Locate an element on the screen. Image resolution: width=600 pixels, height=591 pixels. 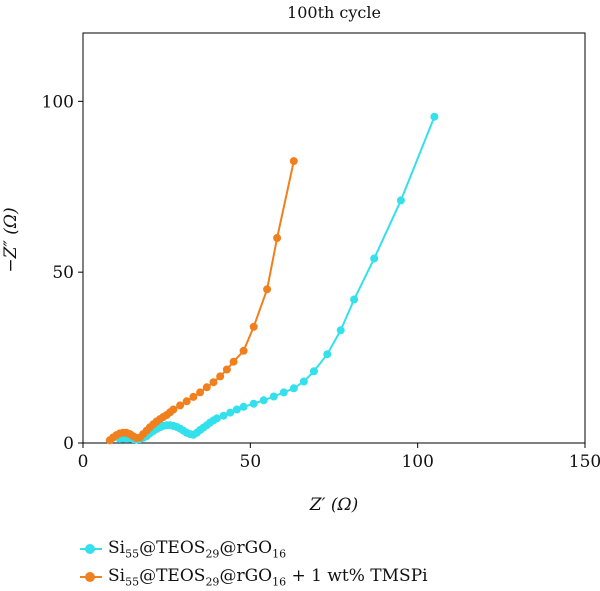
legend-label-series-2: Si55@TEOS29@rGO16 + 1 wt% TMSPi is located at coordinates (268, 577).